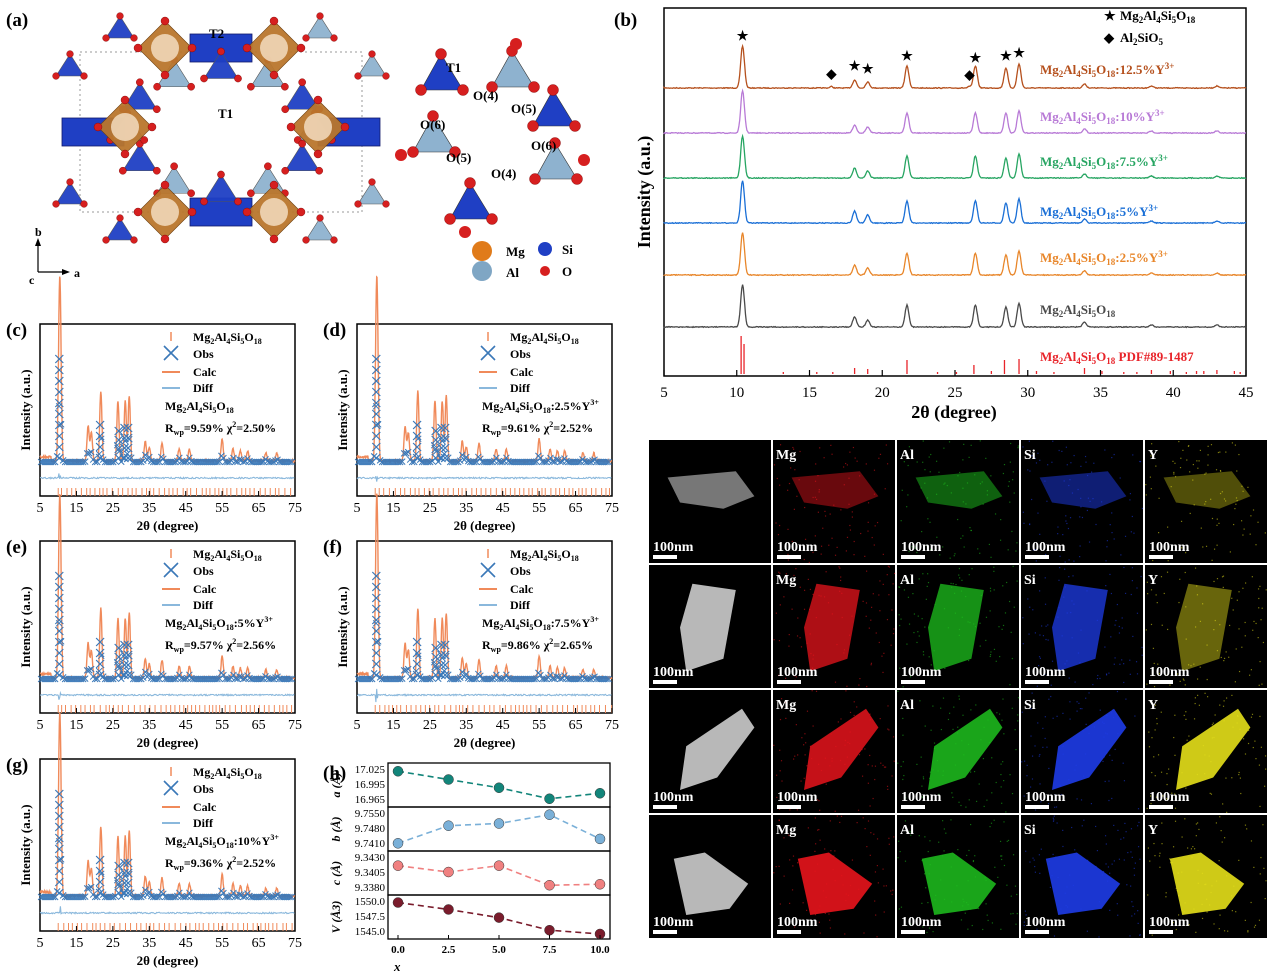  What do you see at coordinates (40, 725) in the screenshot?
I see `refinement-x-tick-label: 5` at bounding box center [40, 725].